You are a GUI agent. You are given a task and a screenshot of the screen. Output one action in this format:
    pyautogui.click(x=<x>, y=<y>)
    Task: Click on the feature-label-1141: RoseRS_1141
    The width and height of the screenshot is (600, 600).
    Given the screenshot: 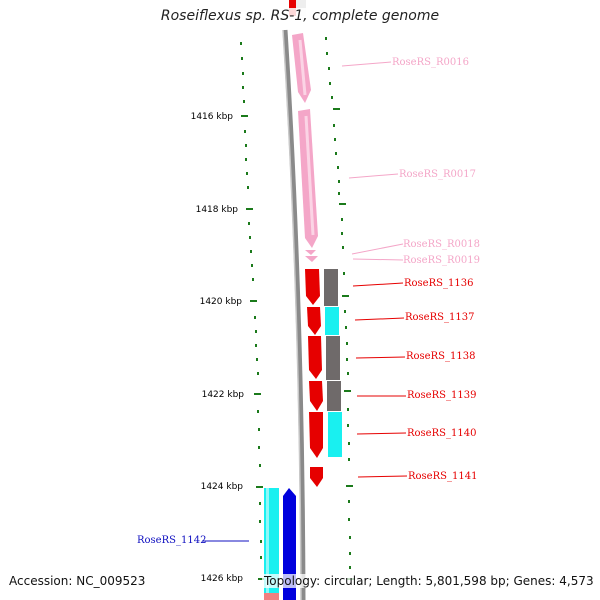 What is the action you would take?
    pyautogui.click(x=442, y=476)
    